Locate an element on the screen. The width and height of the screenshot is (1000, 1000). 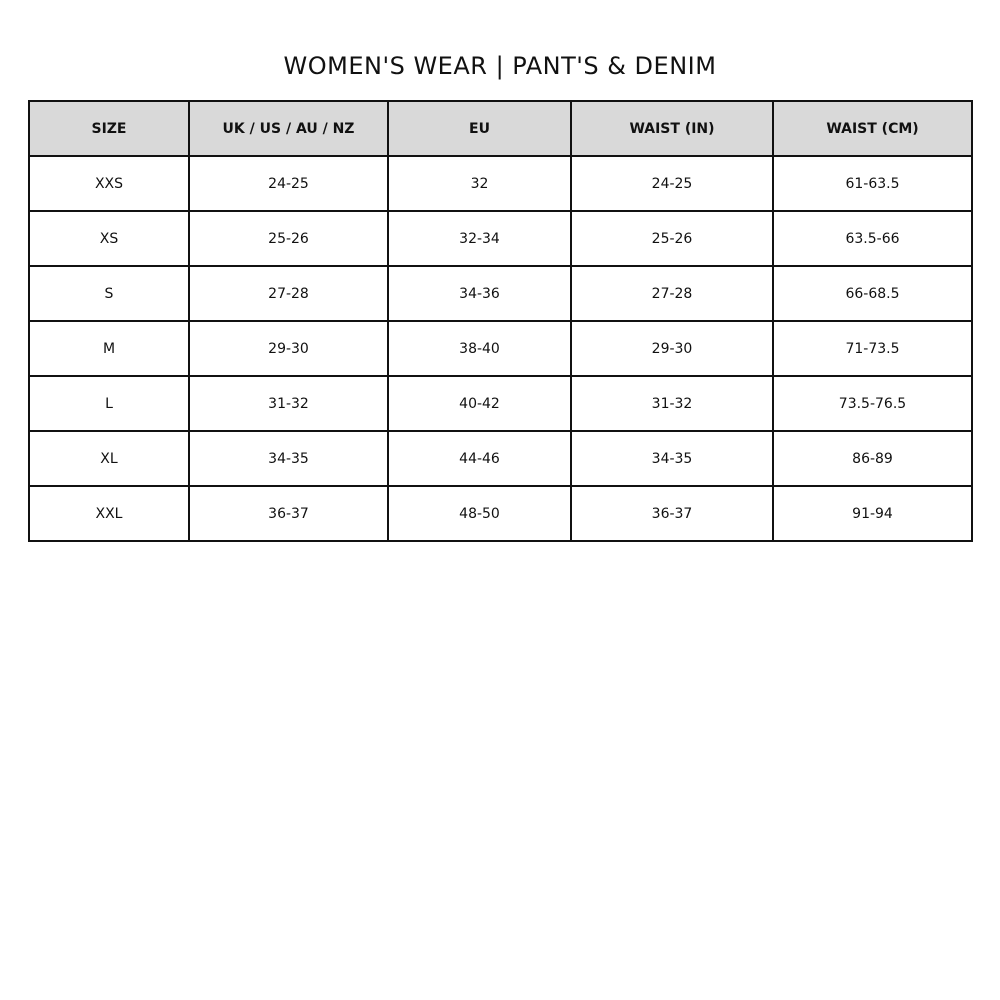
cell-waist-in: 31-32 is located at coordinates (672, 403).